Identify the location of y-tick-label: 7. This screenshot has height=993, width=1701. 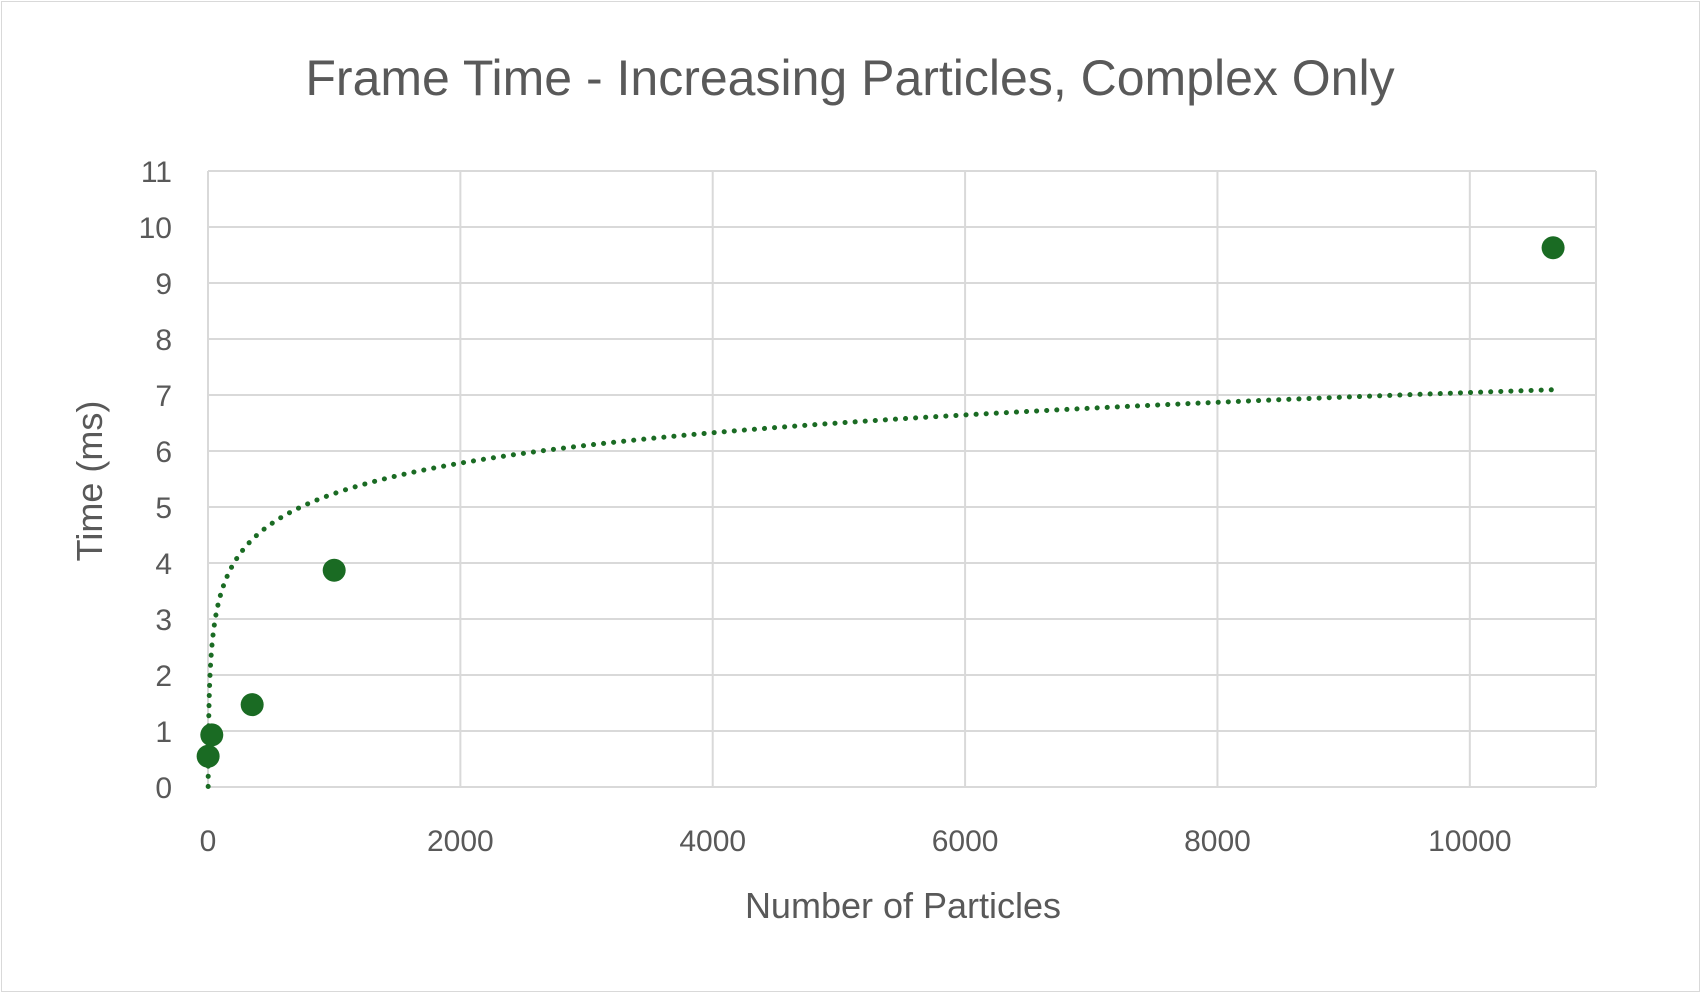
(163, 396).